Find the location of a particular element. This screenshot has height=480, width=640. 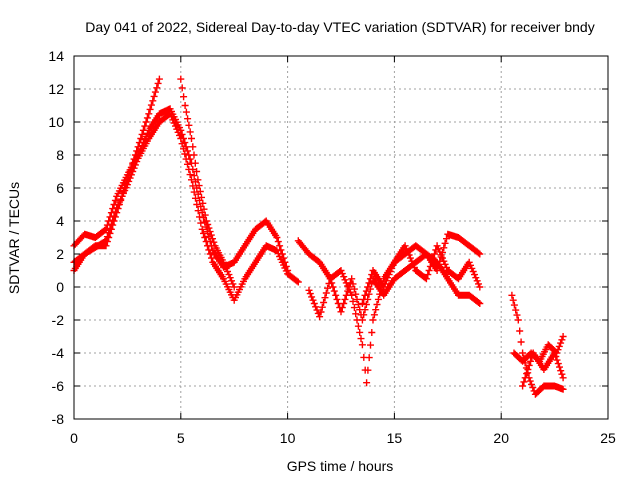

x-axis-label: GPS time / hours is located at coordinates (340, 466).